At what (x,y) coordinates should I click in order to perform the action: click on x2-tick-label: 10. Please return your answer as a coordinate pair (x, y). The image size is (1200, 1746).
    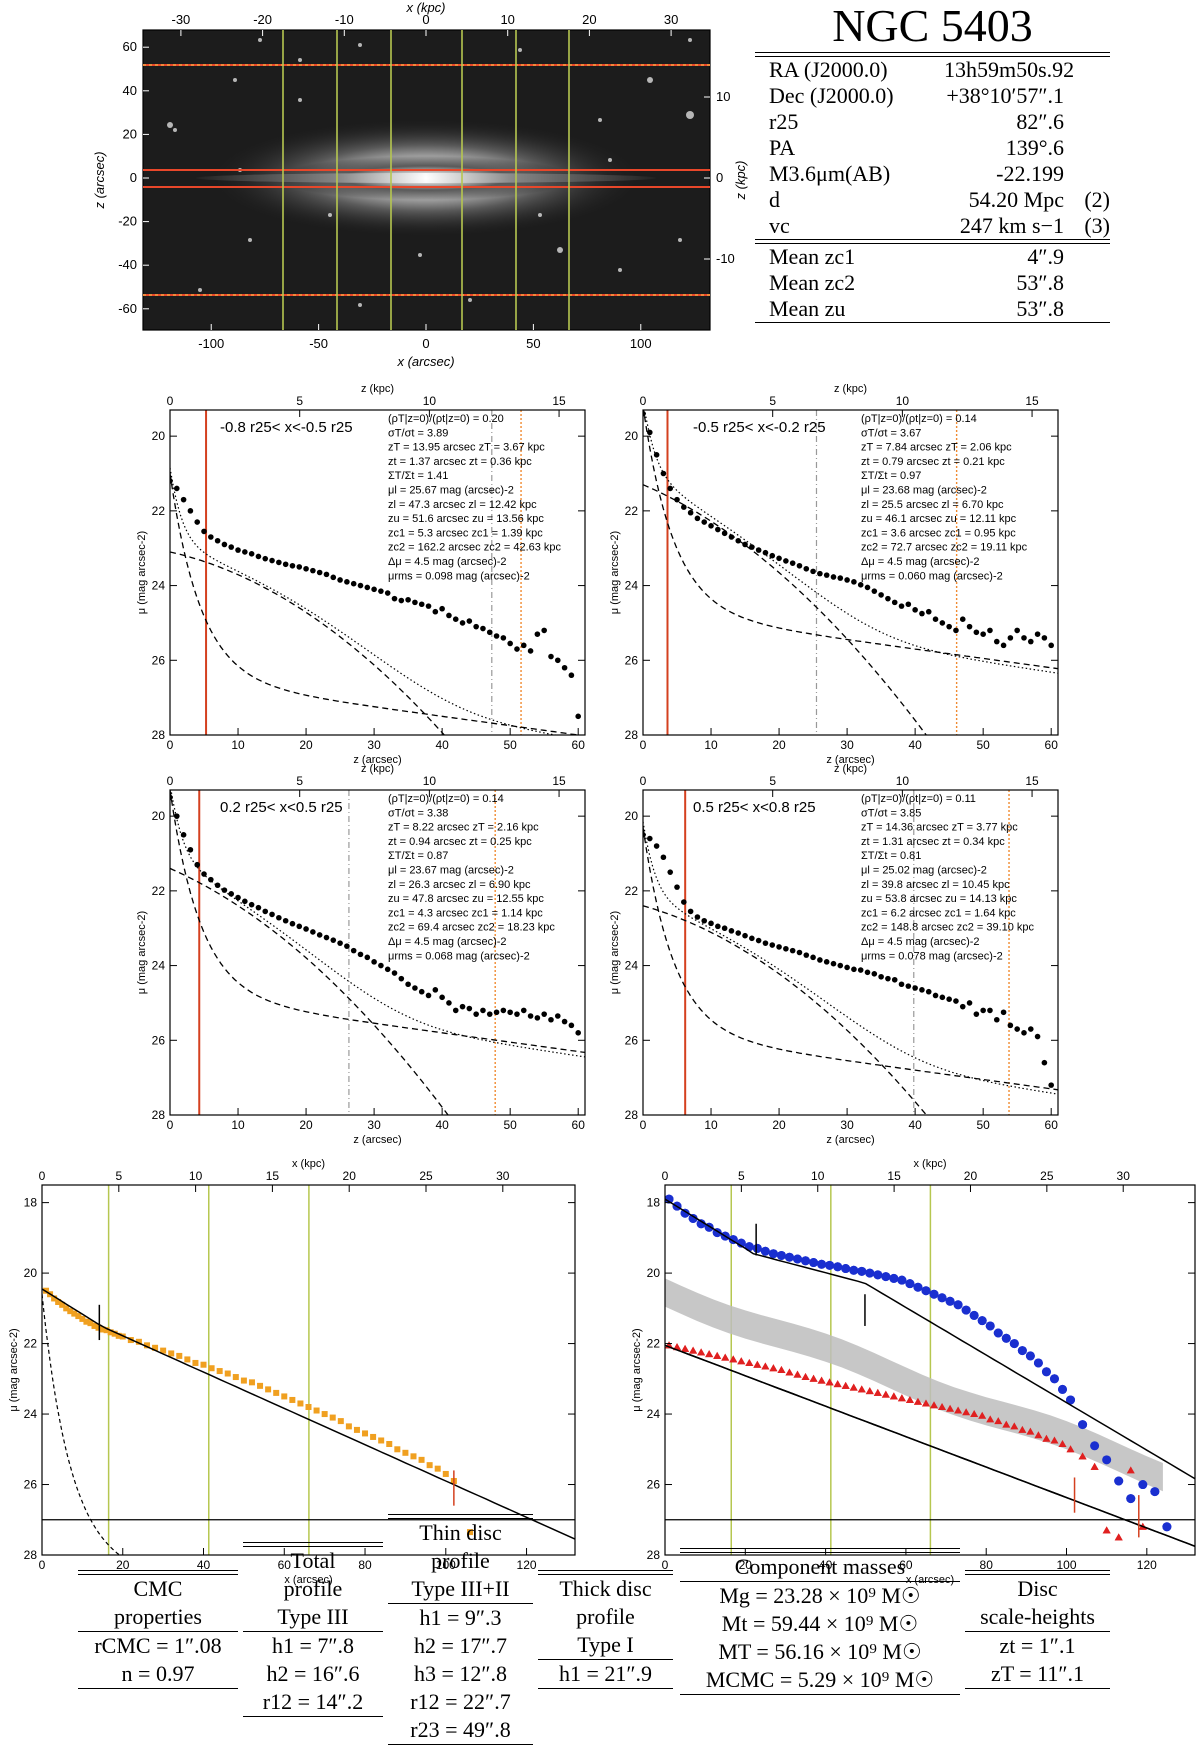
    Looking at the image, I should click on (507, 19).